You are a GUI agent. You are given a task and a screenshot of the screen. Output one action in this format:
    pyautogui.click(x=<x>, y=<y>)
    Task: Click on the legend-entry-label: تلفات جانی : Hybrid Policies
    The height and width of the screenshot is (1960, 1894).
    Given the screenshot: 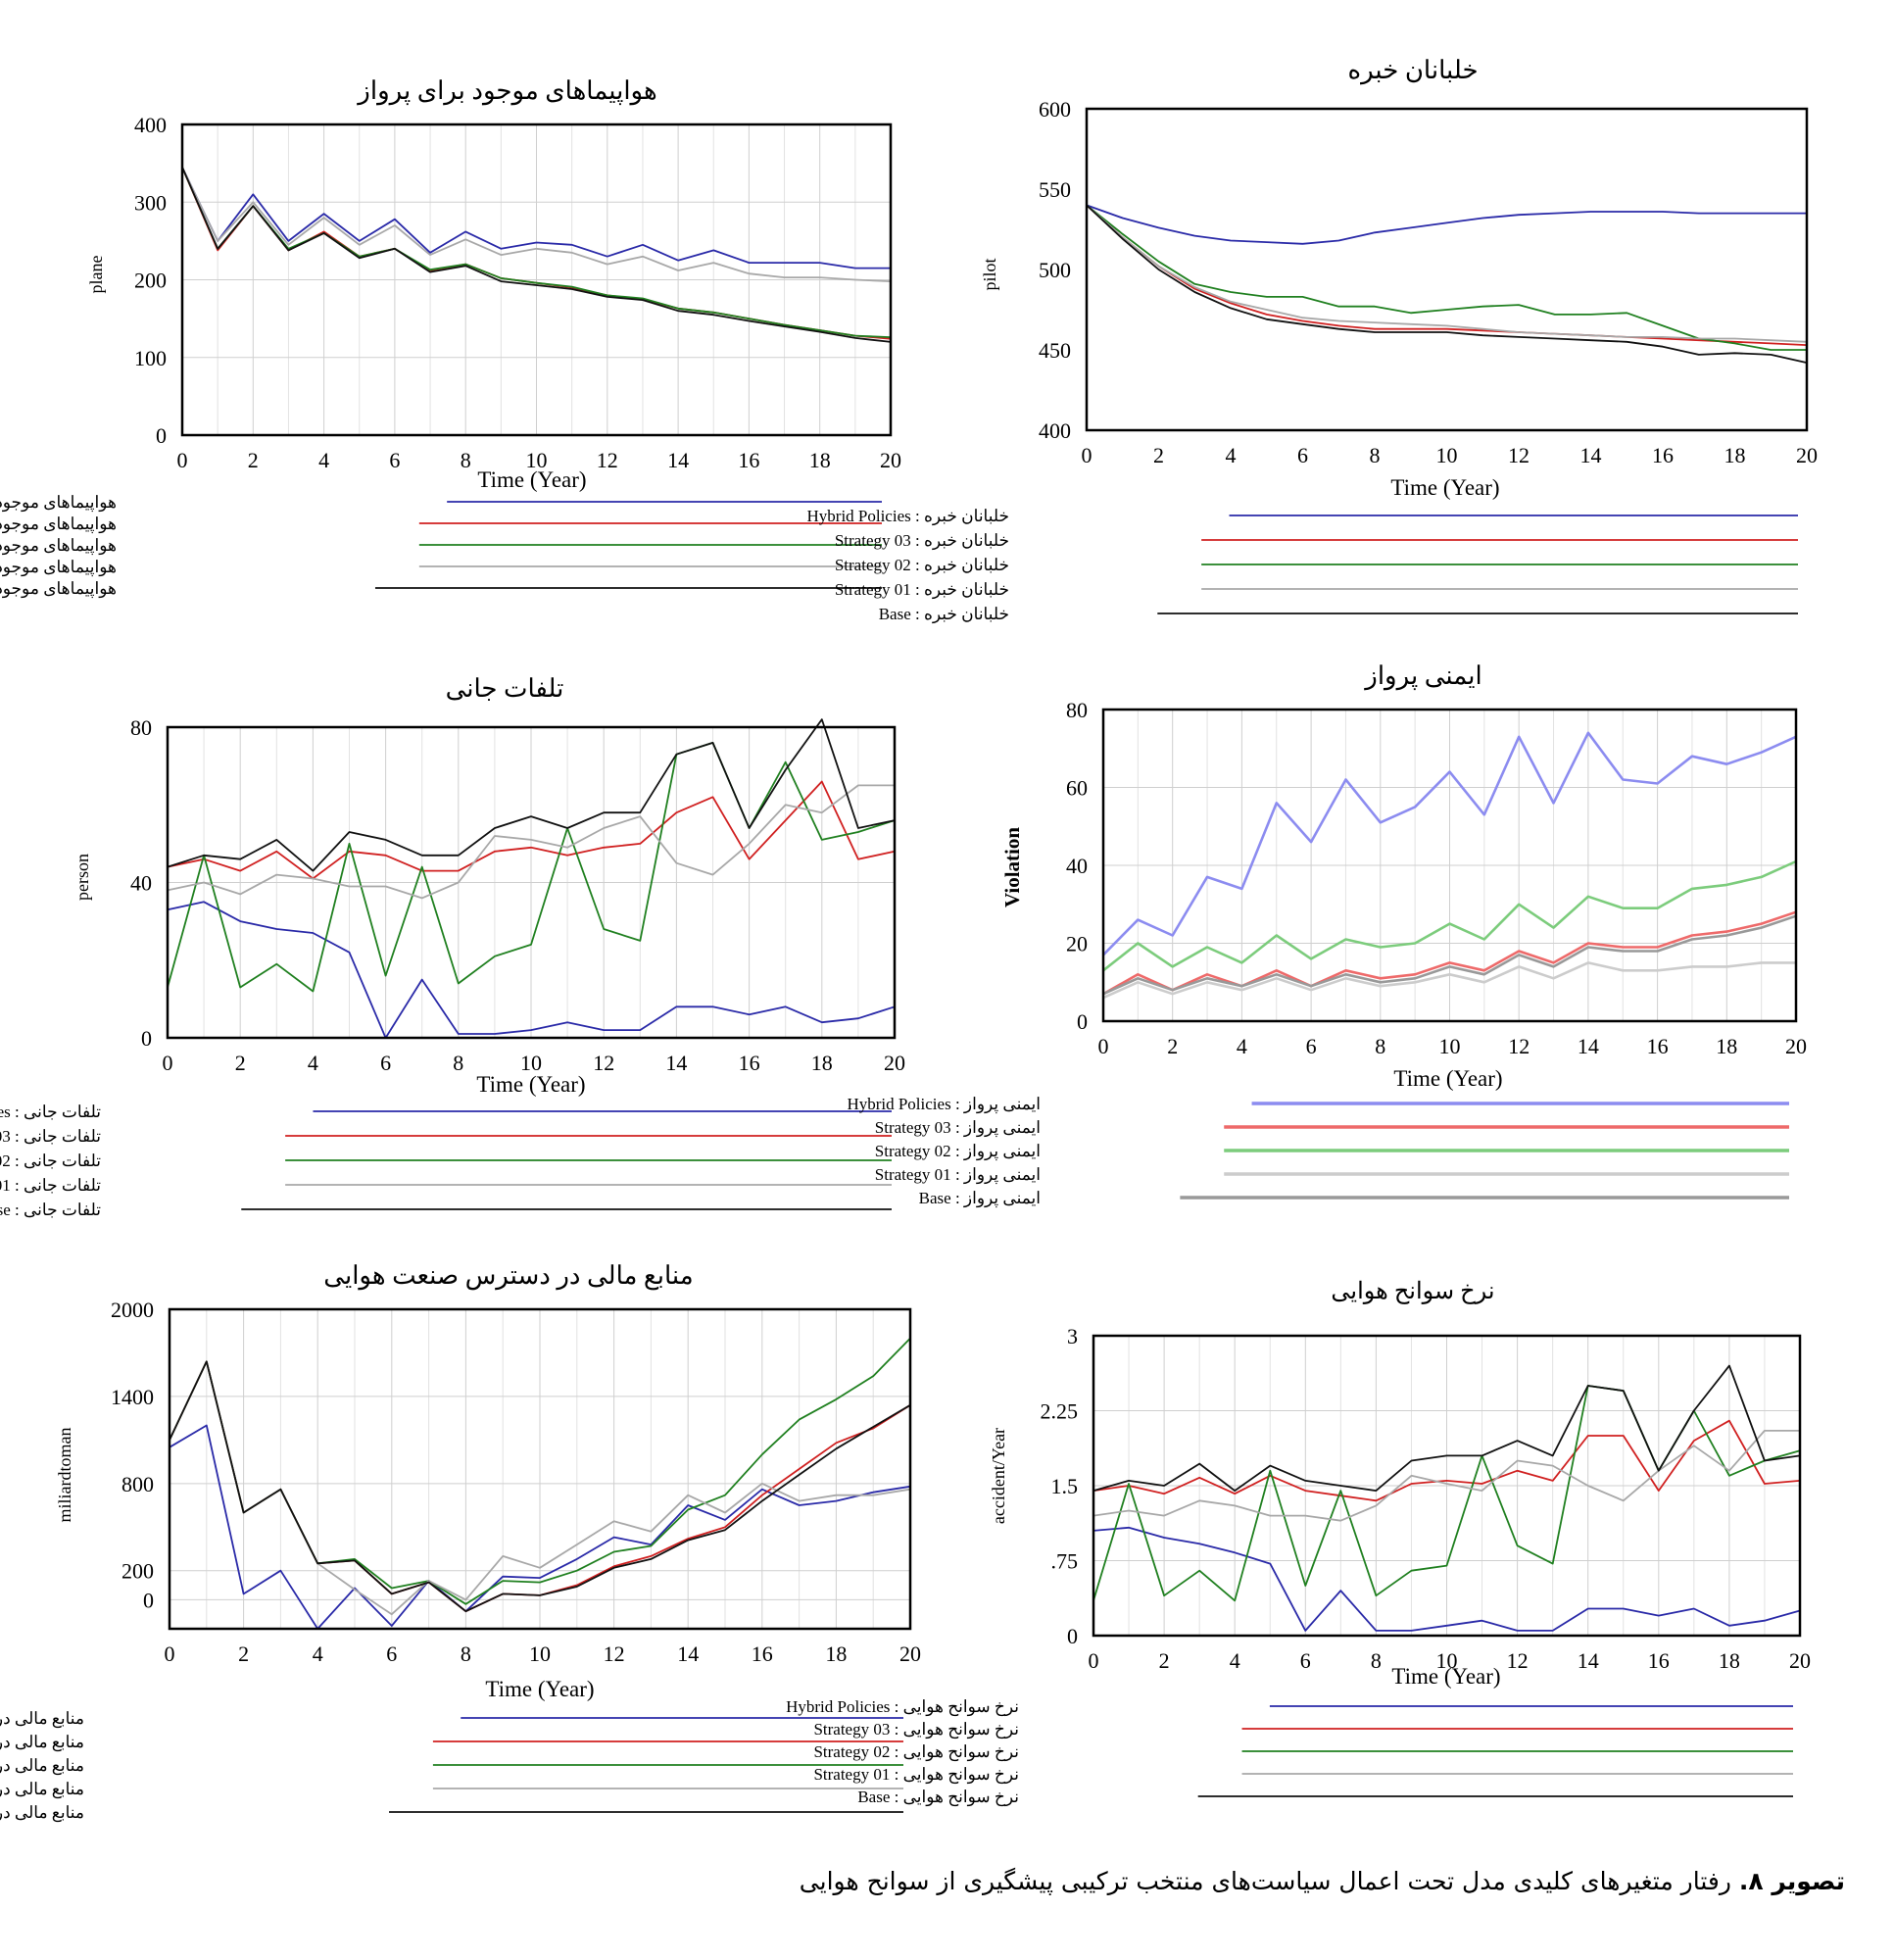 What is the action you would take?
    pyautogui.click(x=50, y=1111)
    